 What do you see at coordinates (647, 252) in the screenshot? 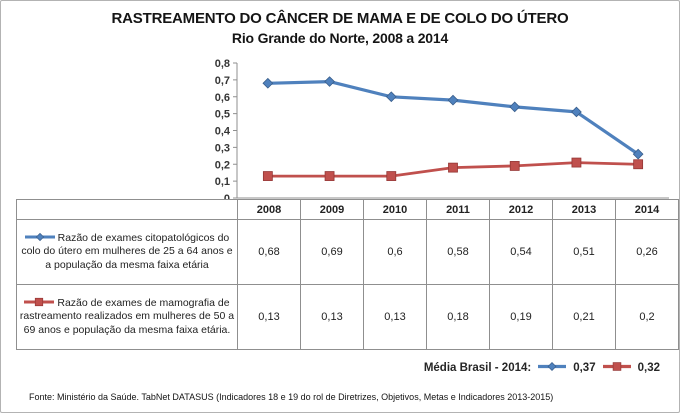
I see `value-cell-series-1-2014: 0,26` at bounding box center [647, 252].